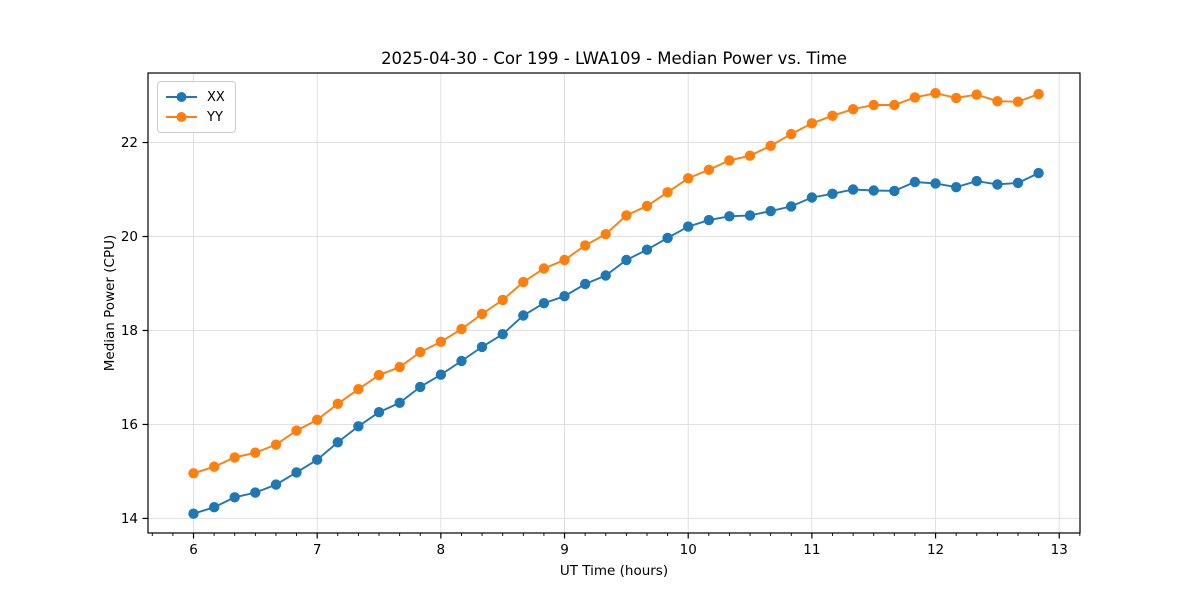  What do you see at coordinates (129, 425) in the screenshot?
I see `y-tick-label: 16` at bounding box center [129, 425].